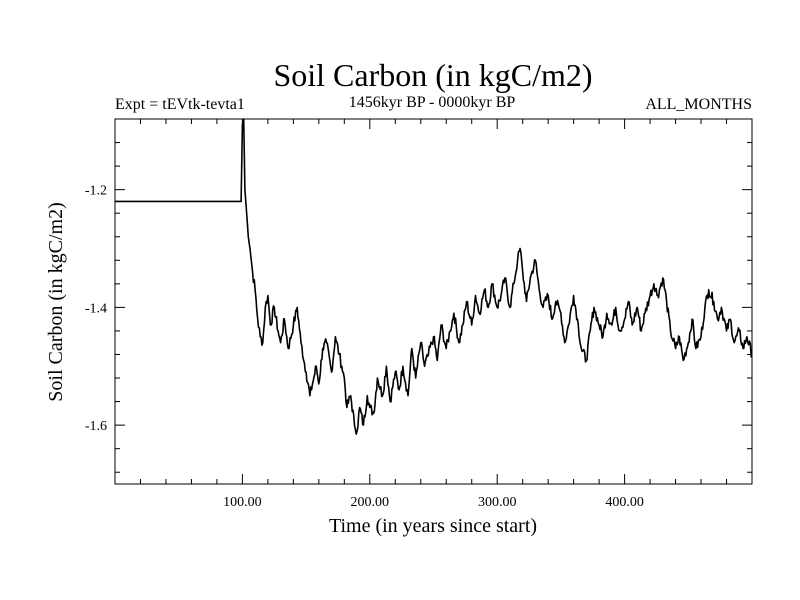  Describe the element at coordinates (433, 526) in the screenshot. I see `x-axis-label: Time (in years since start)` at that location.